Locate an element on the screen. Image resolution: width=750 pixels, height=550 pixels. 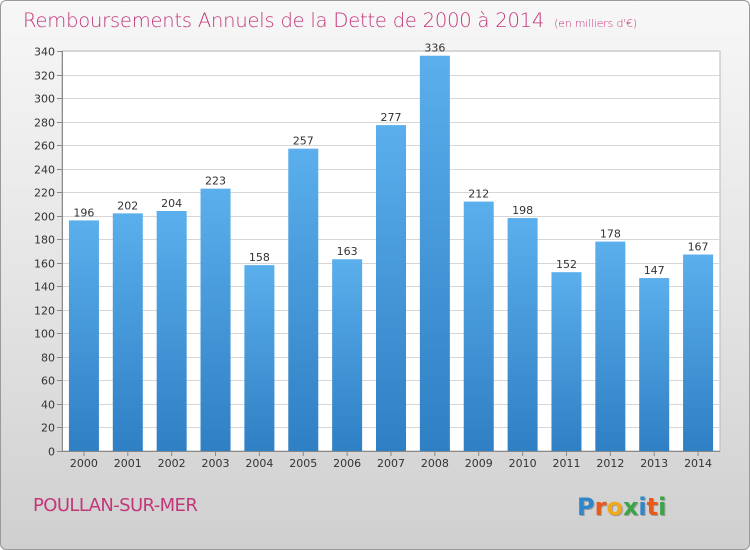
bar-2001 is located at coordinates (127, 332).